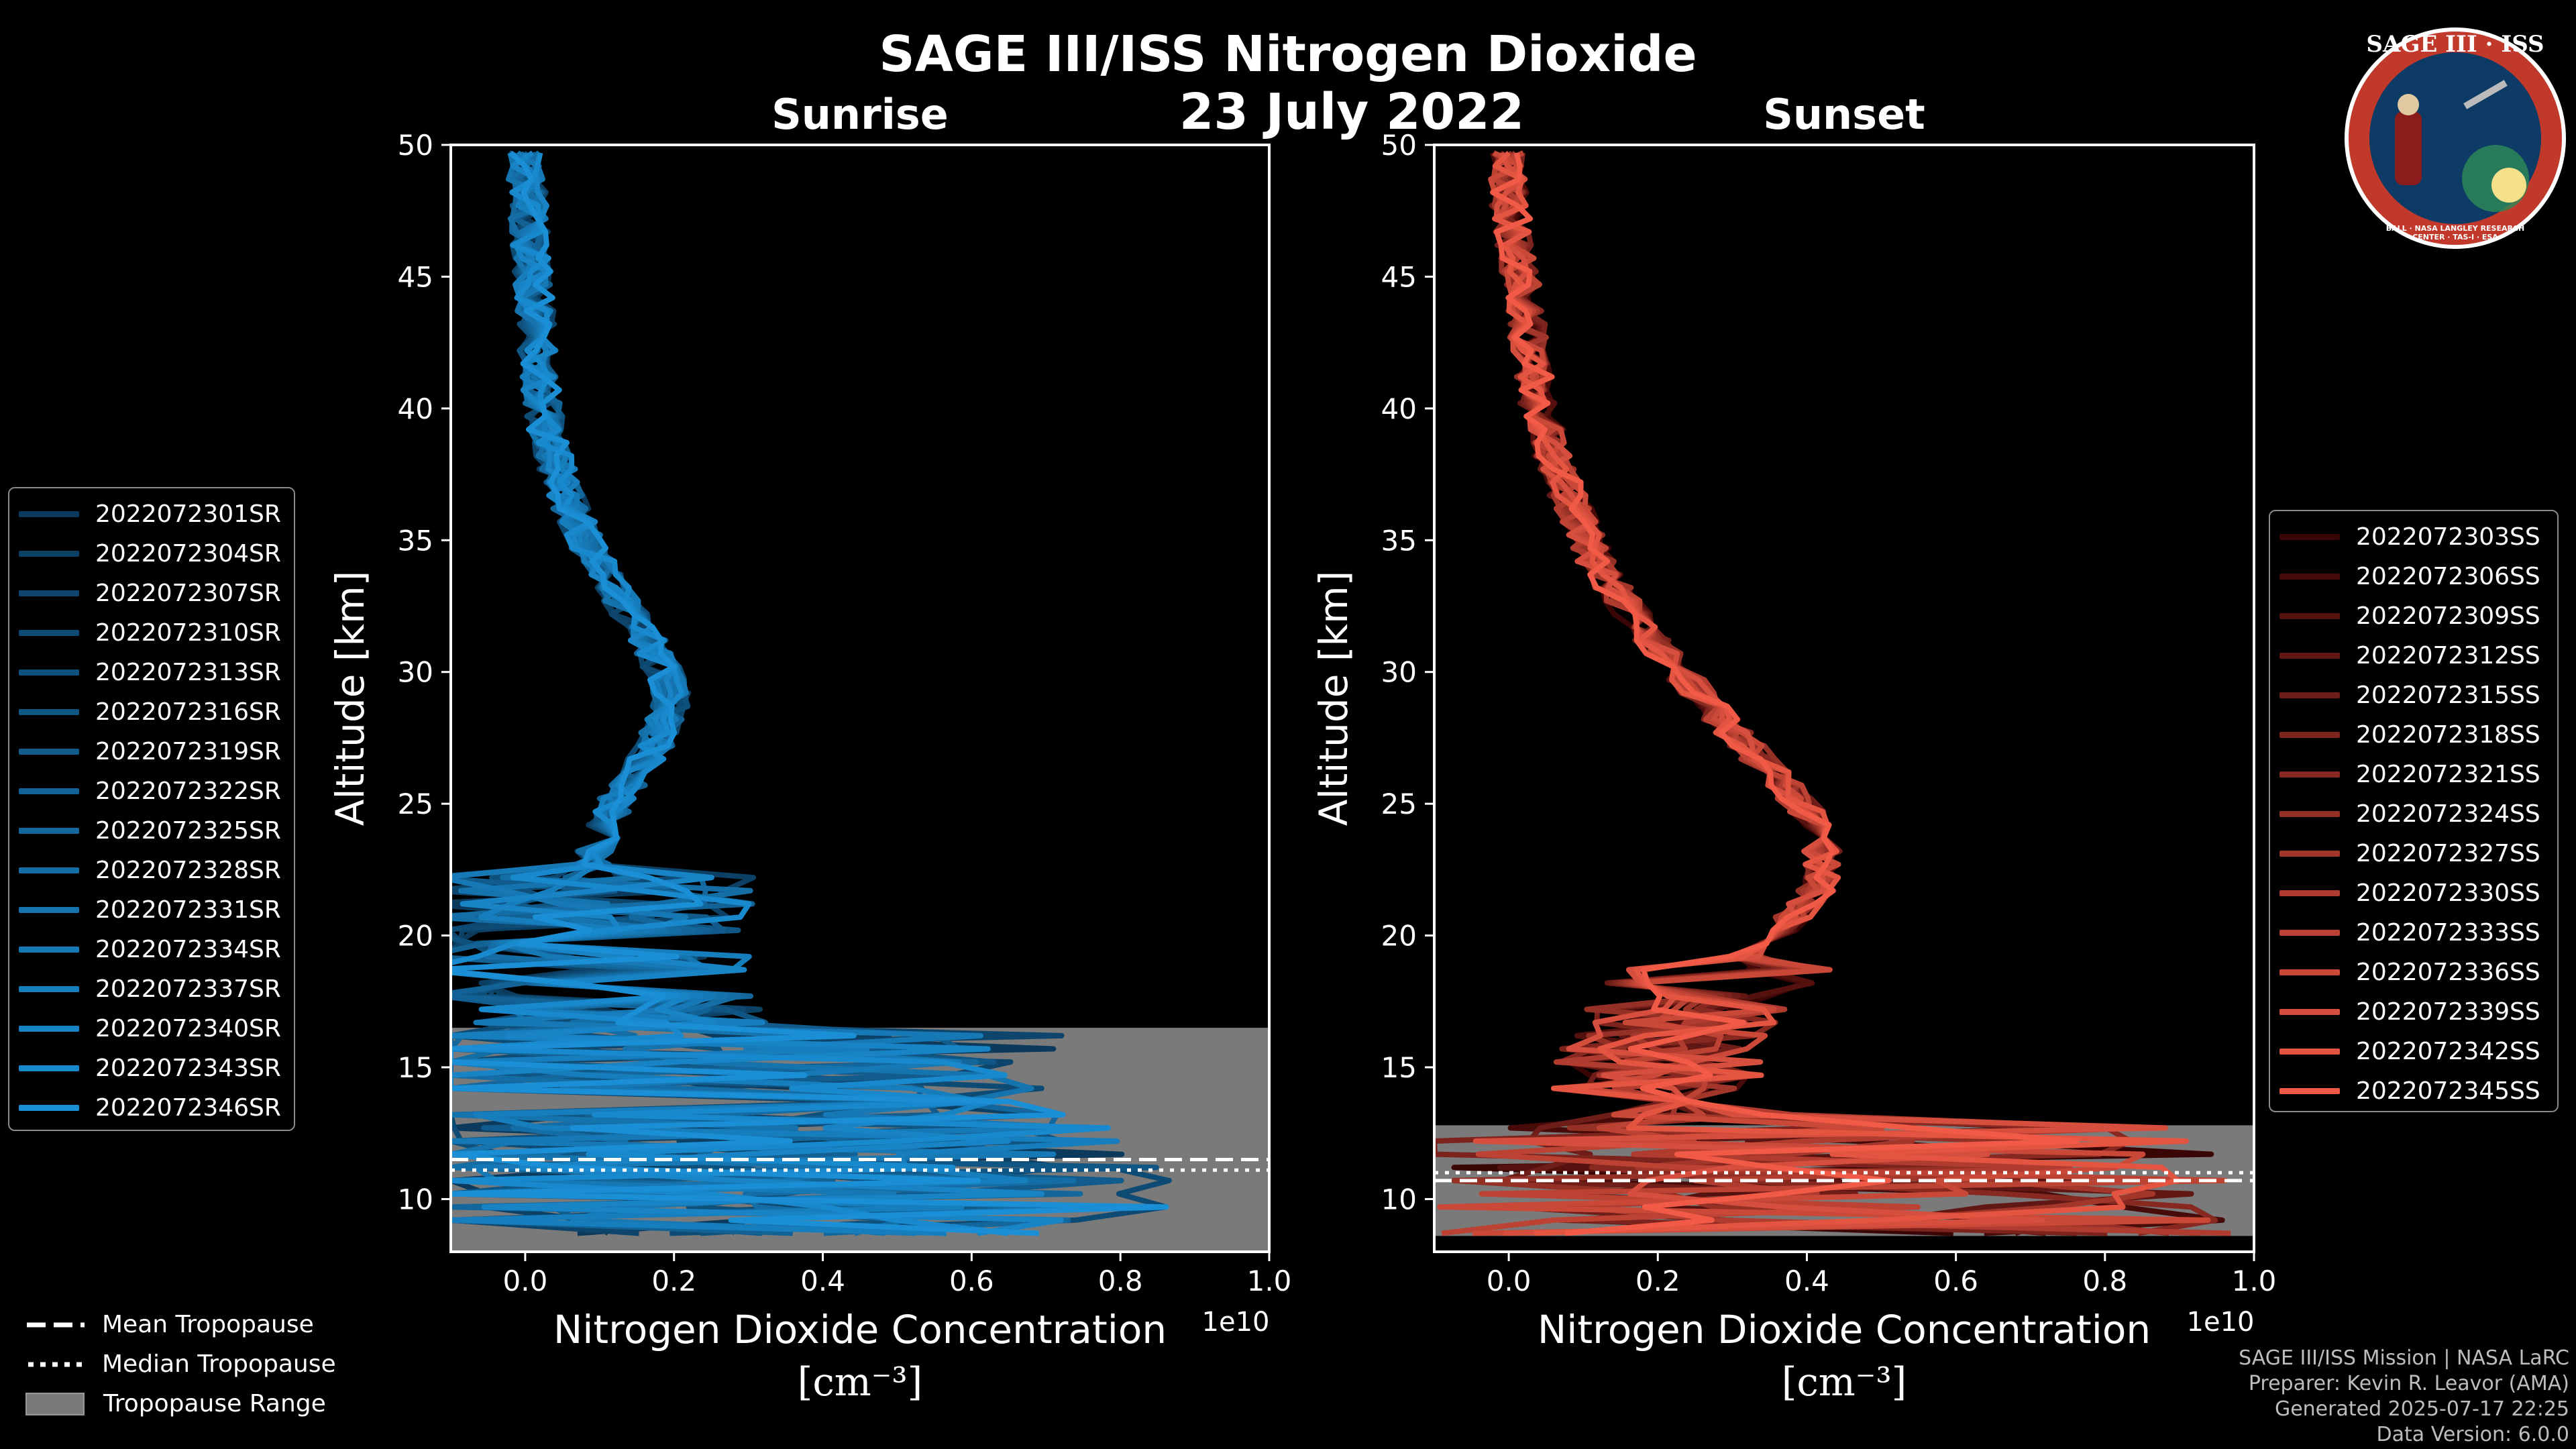  Describe the element at coordinates (56, 1324) in the screenshot. I see `mean-dash-swatch` at that location.